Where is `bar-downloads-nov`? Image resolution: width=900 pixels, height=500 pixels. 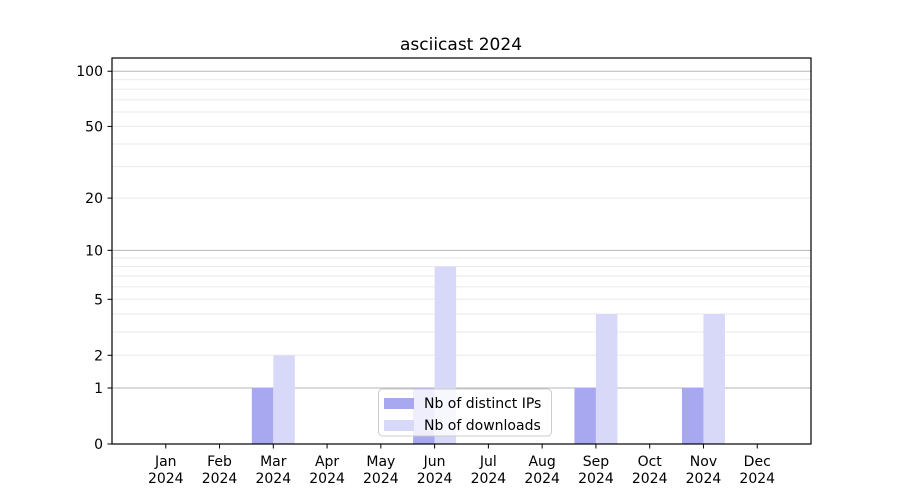 bar-downloads-nov is located at coordinates (714, 379).